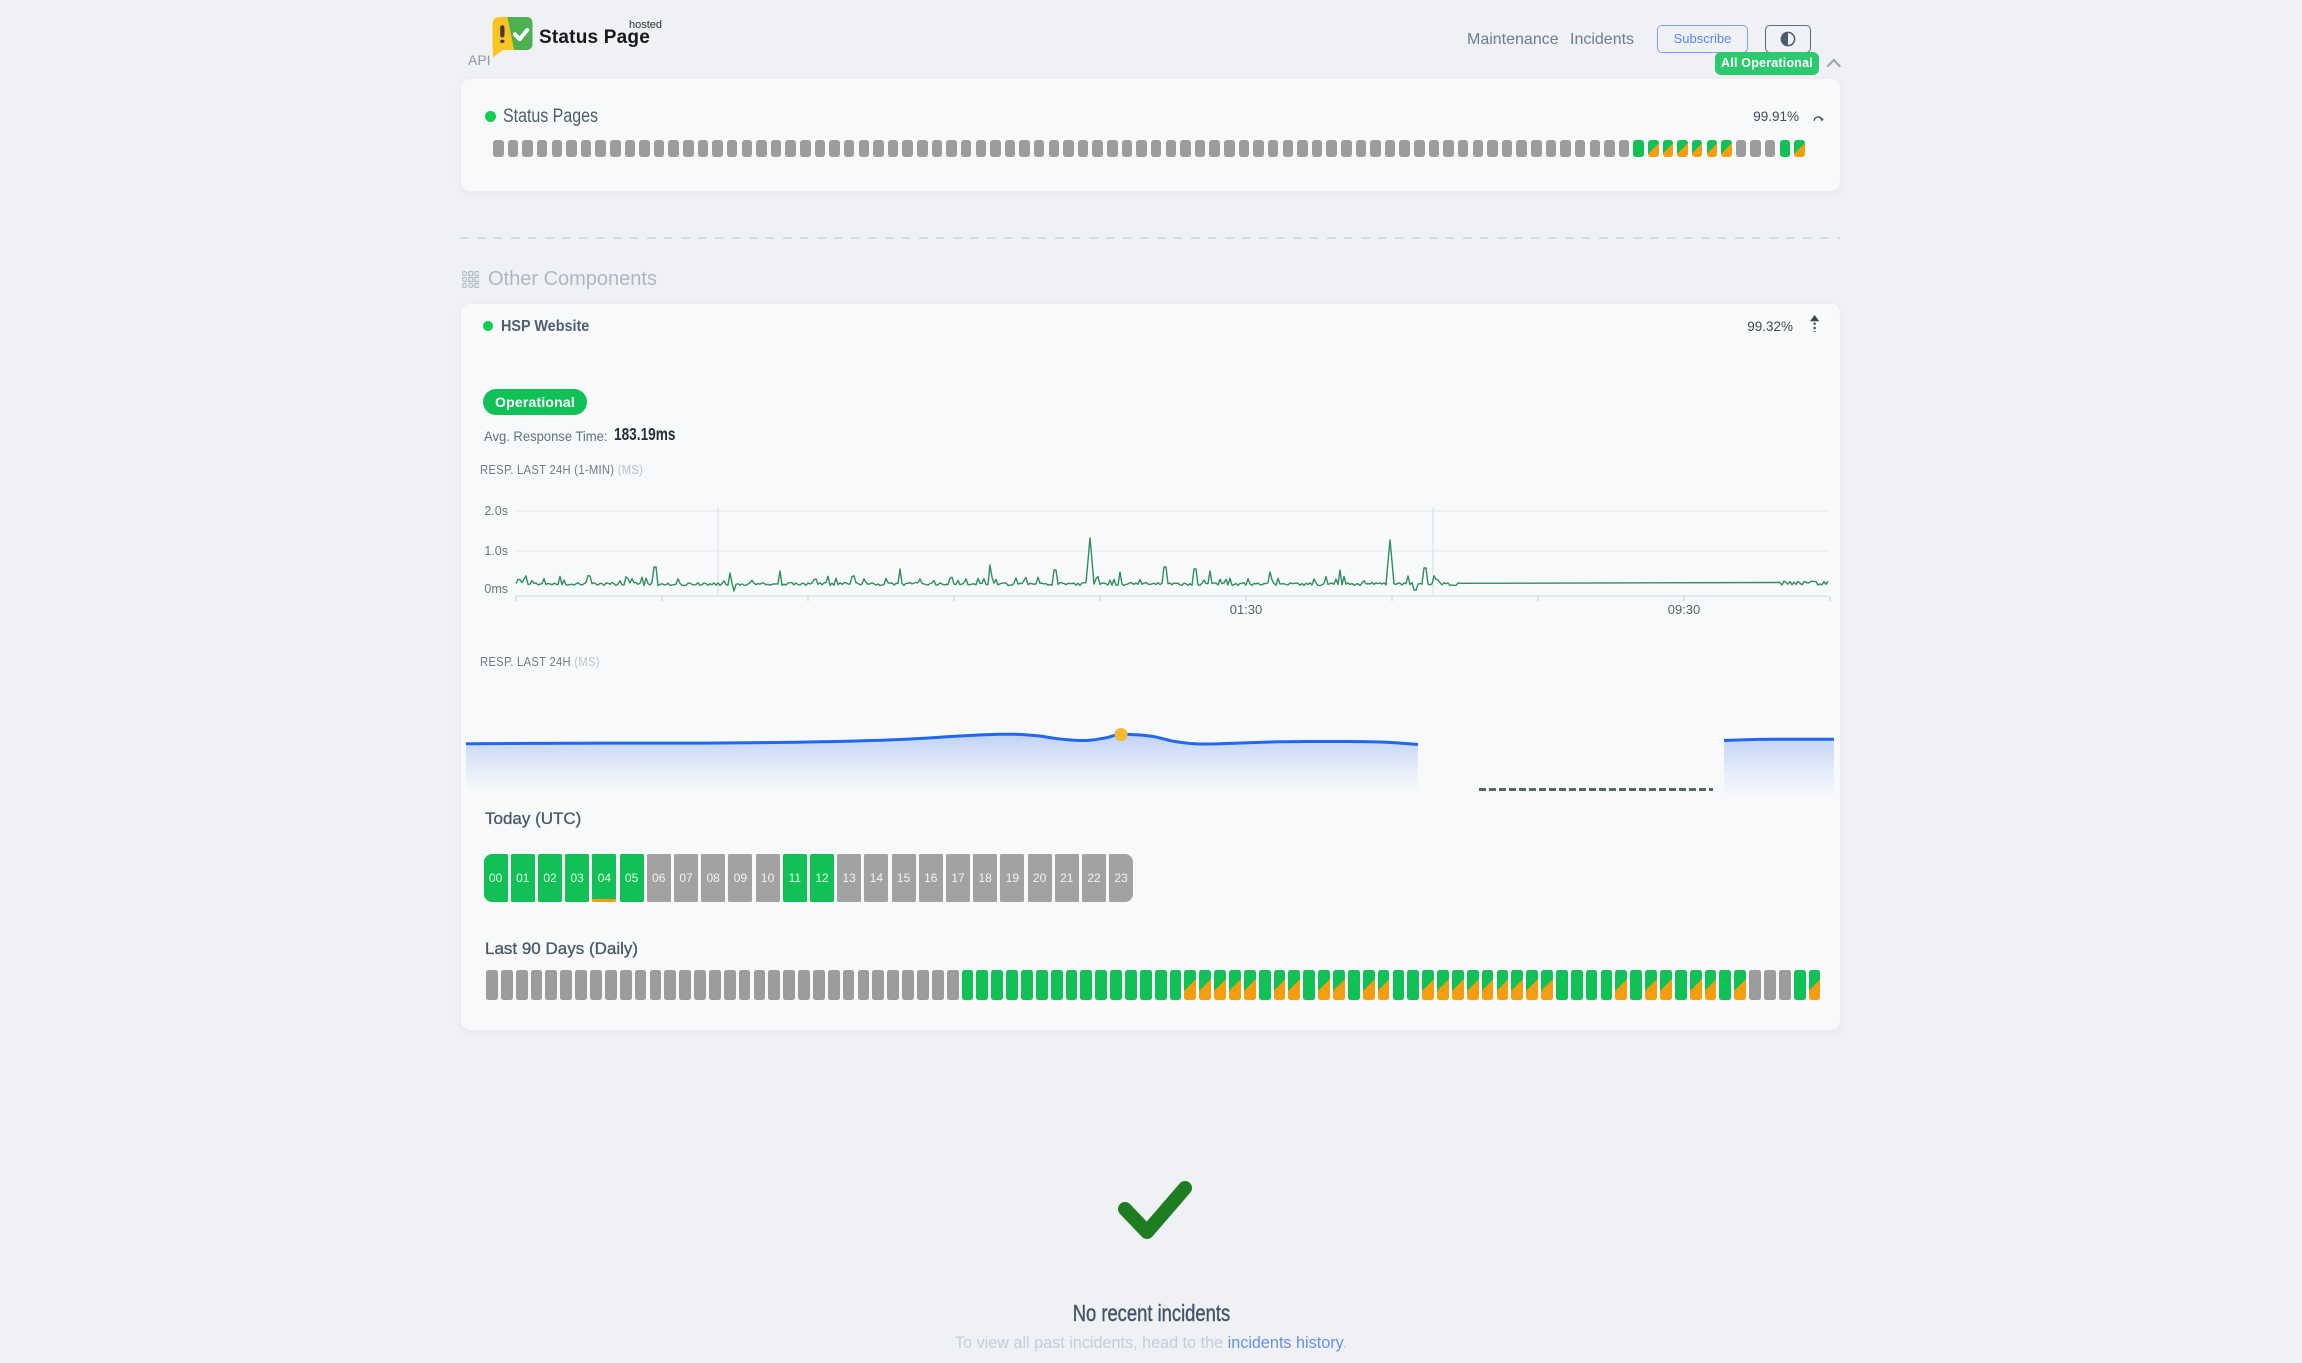 This screenshot has width=2302, height=1363. I want to click on svg-text: 0ms, so click(496, 589).